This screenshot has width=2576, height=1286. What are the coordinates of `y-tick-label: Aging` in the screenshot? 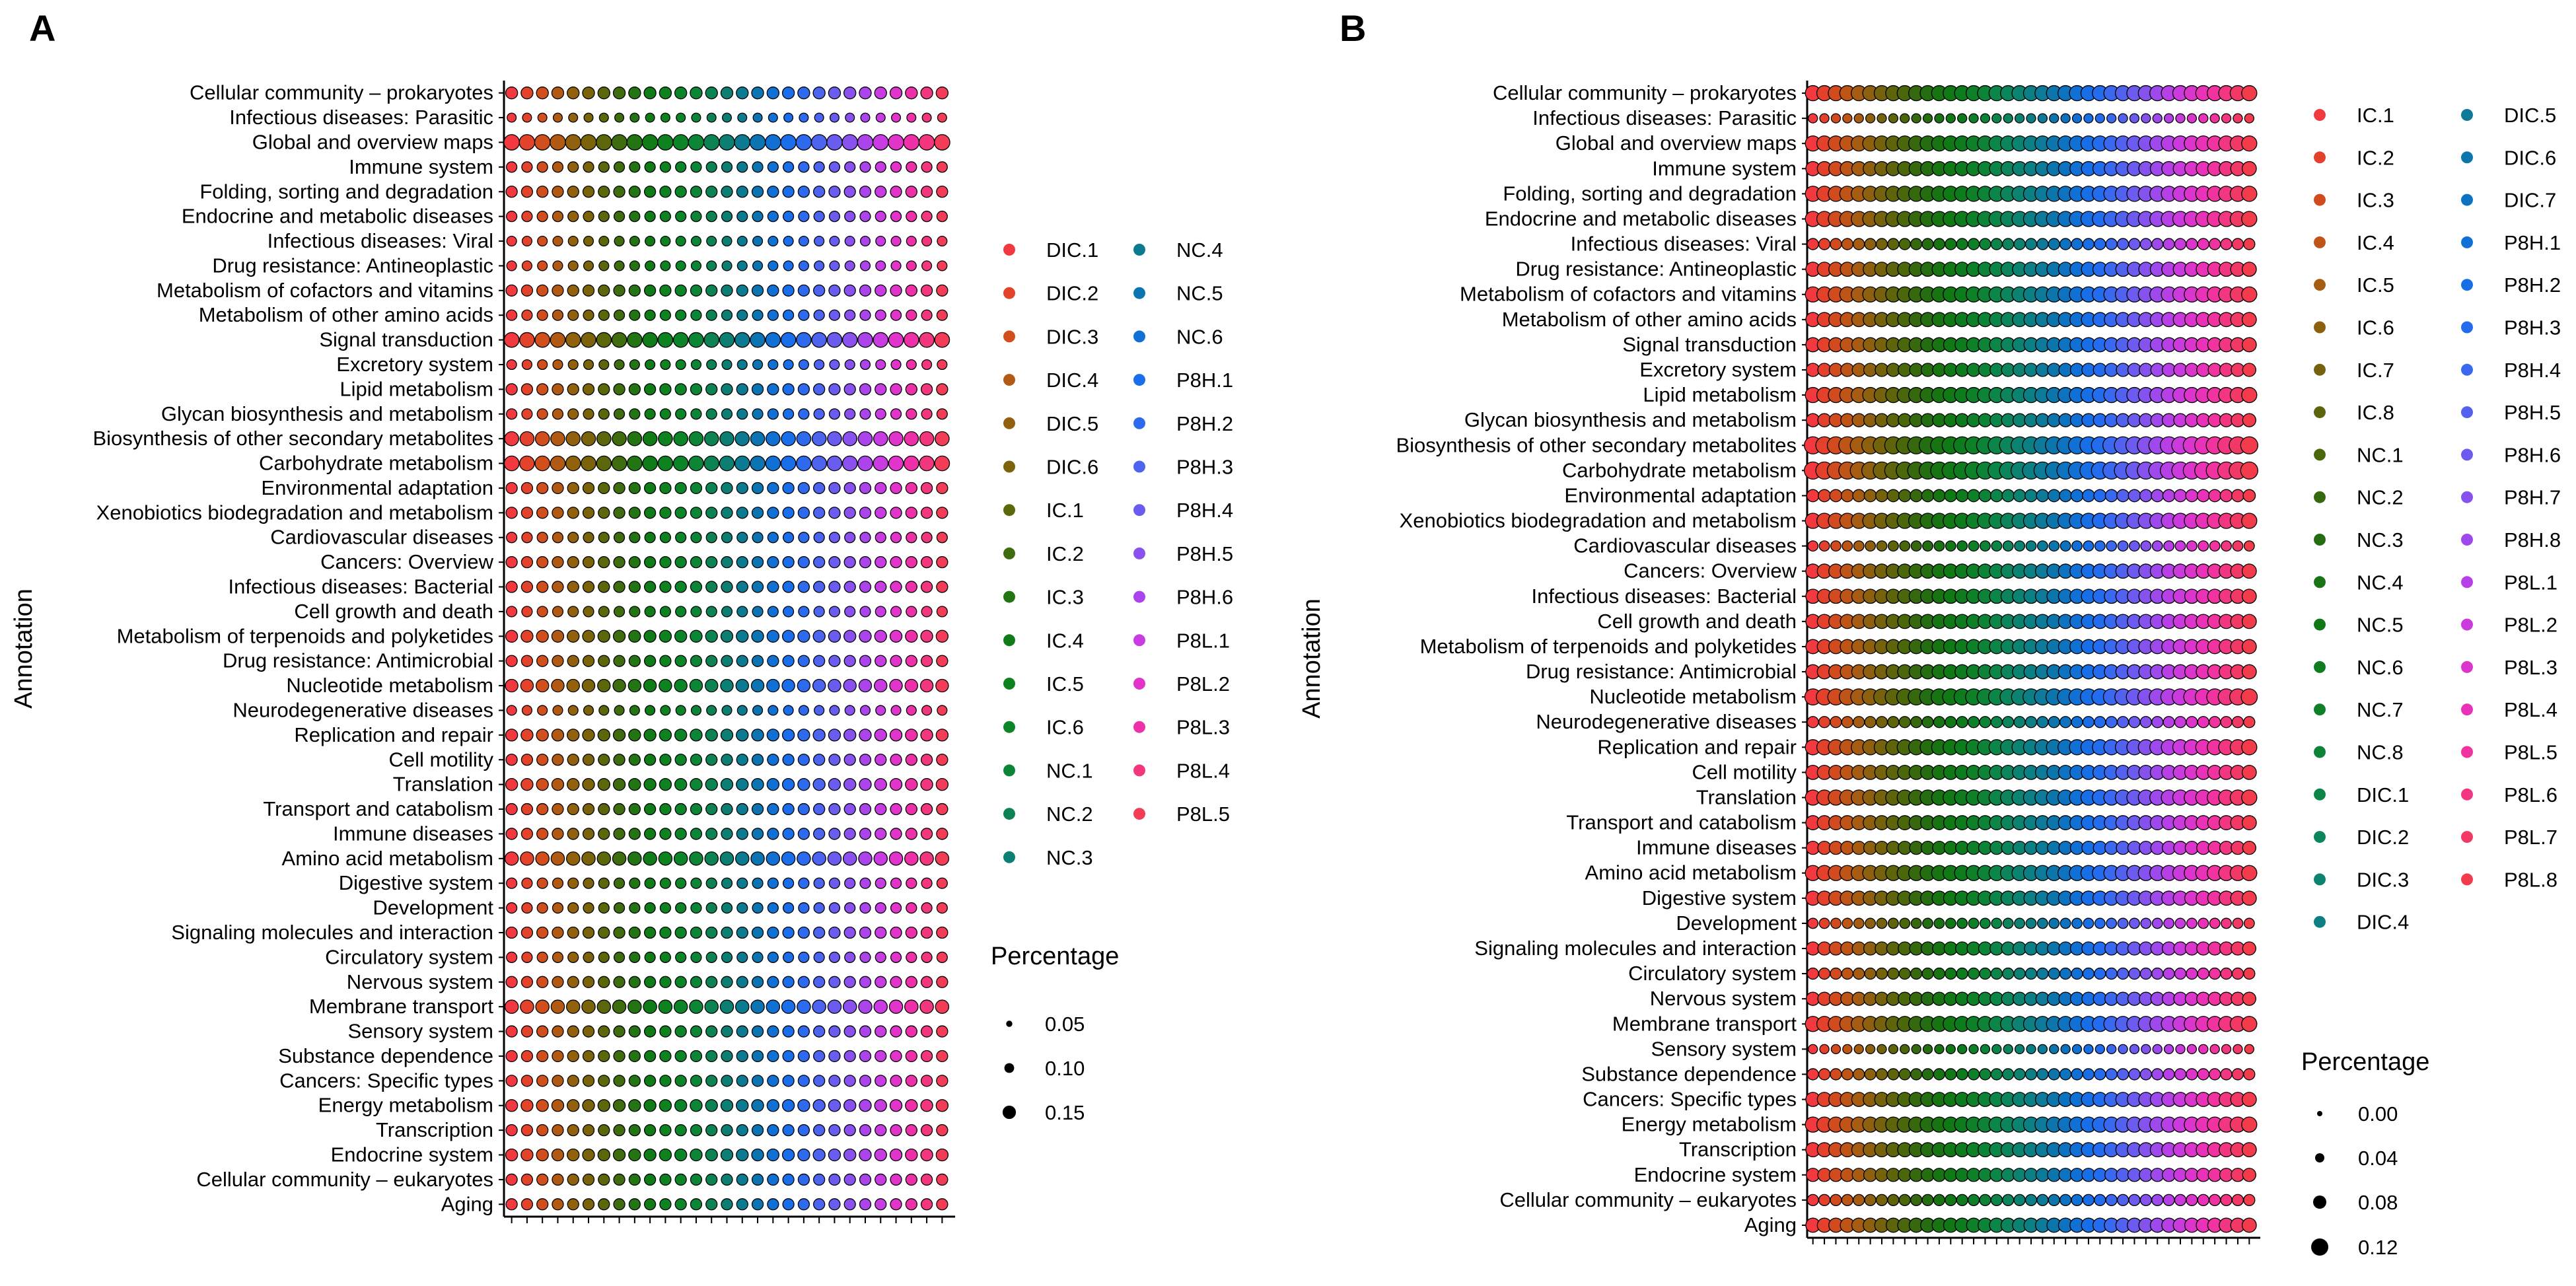 It's located at (467, 1203).